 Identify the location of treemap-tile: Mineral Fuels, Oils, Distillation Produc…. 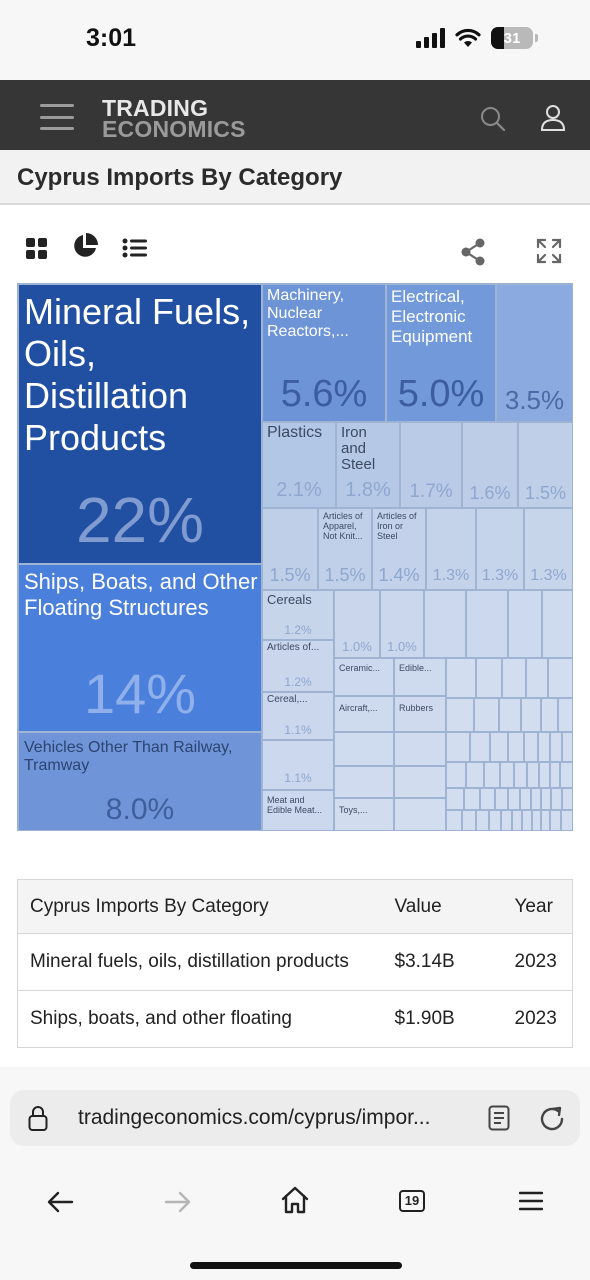
(140, 424).